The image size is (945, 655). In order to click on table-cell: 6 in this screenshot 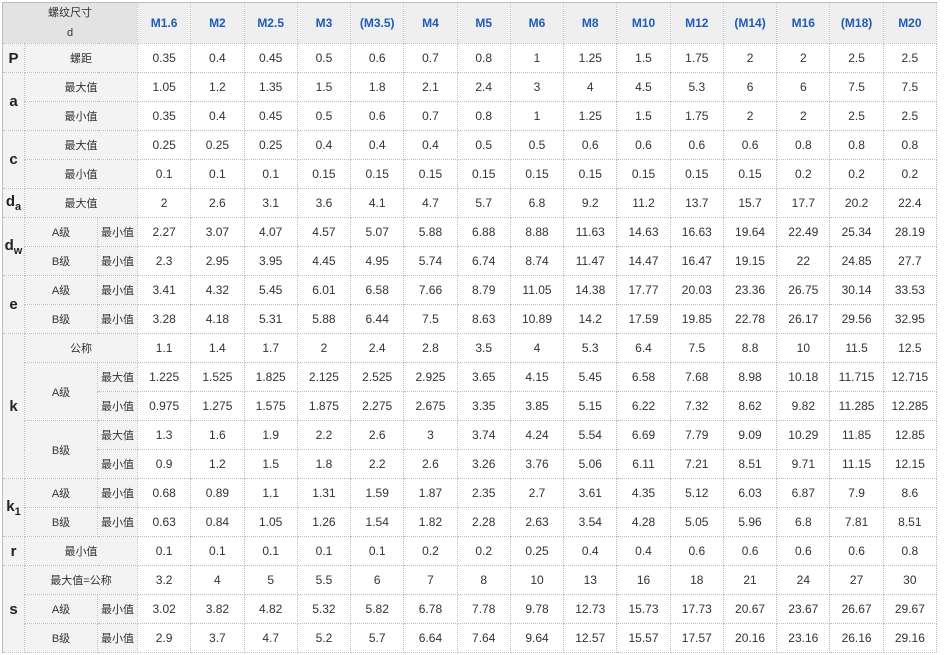, I will do `click(377, 580)`.